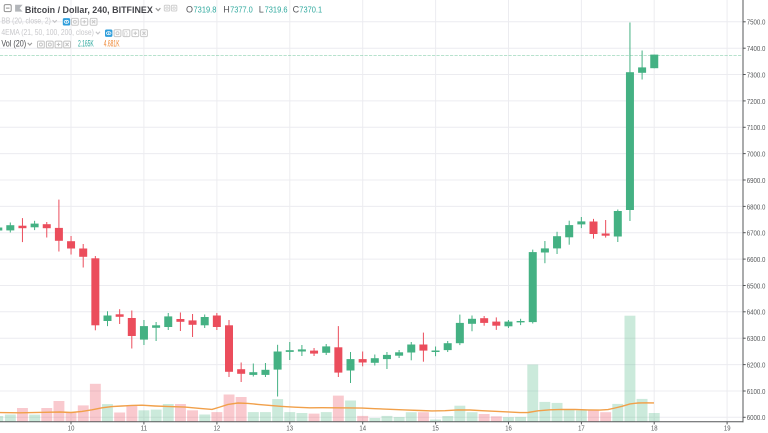 This screenshot has height=433, width=768. Describe the element at coordinates (756, 154) in the screenshot. I see `svg-text: 7000.0` at that location.